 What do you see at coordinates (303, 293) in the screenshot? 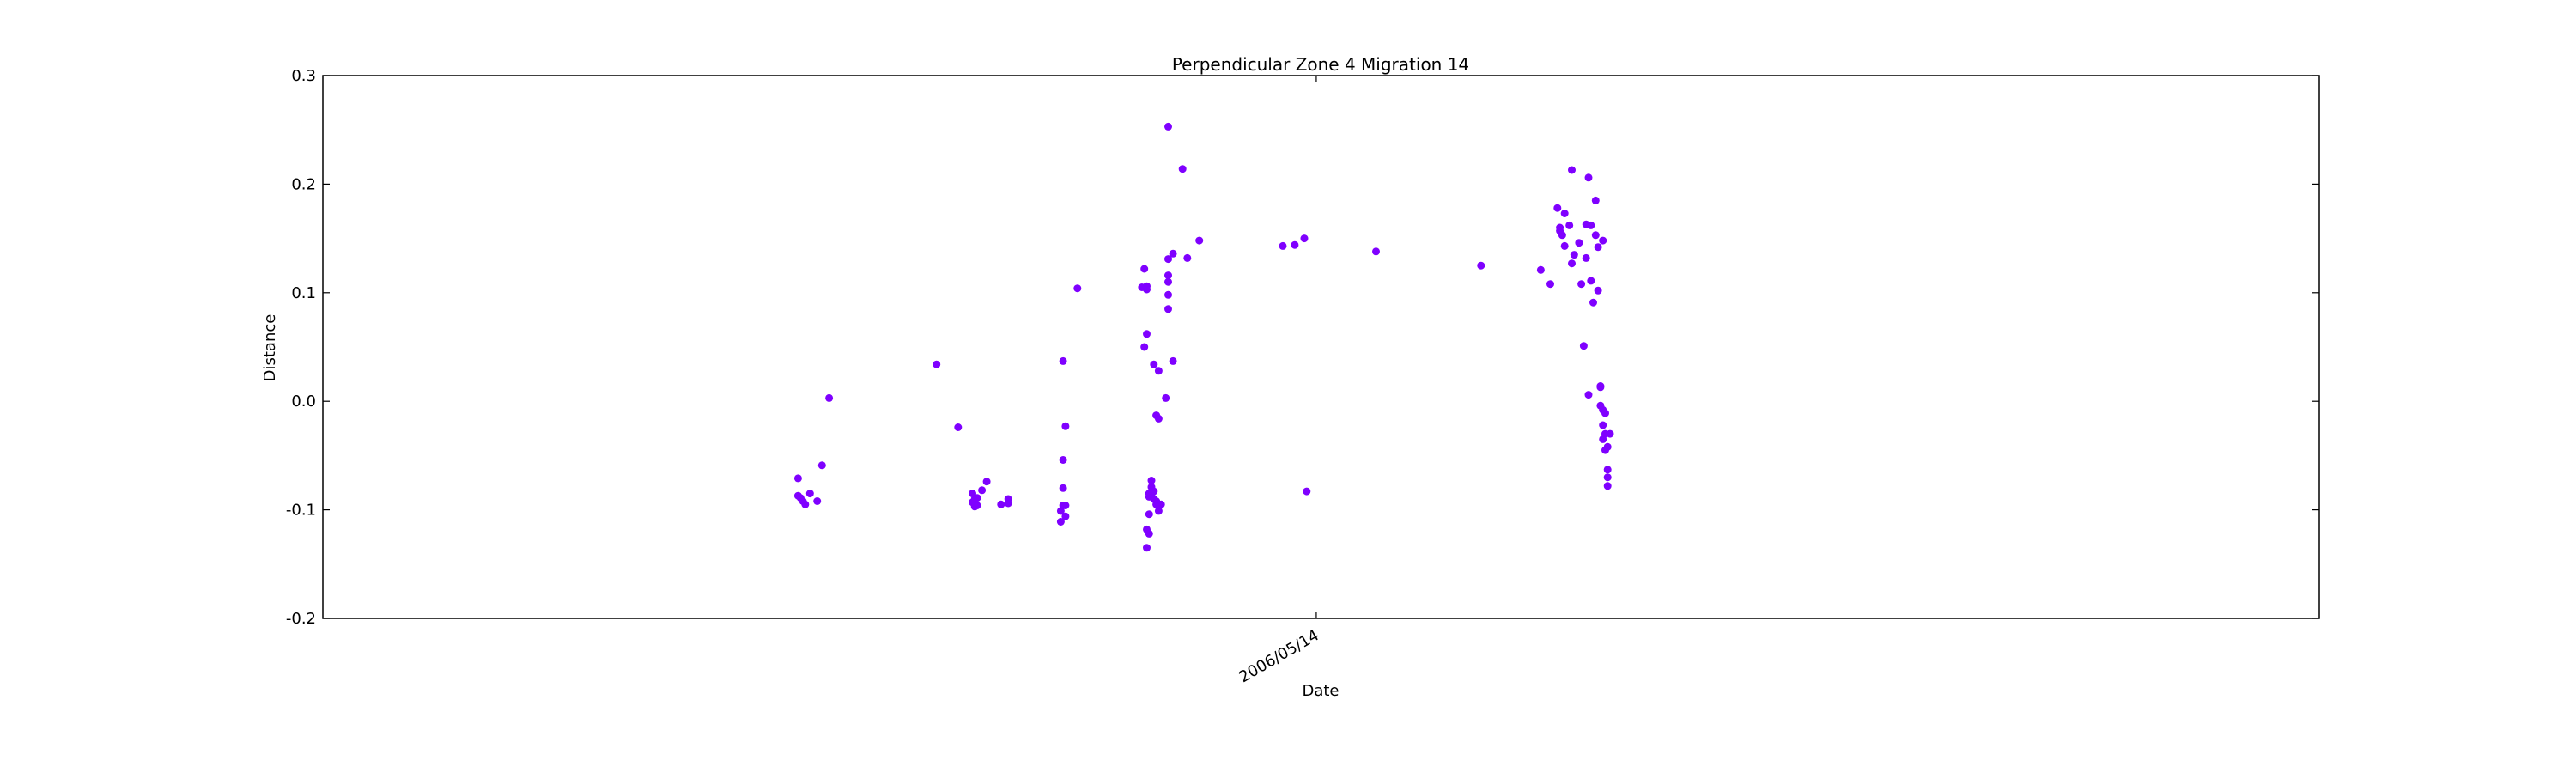
I see `y-tick-label: 0.1` at bounding box center [303, 293].